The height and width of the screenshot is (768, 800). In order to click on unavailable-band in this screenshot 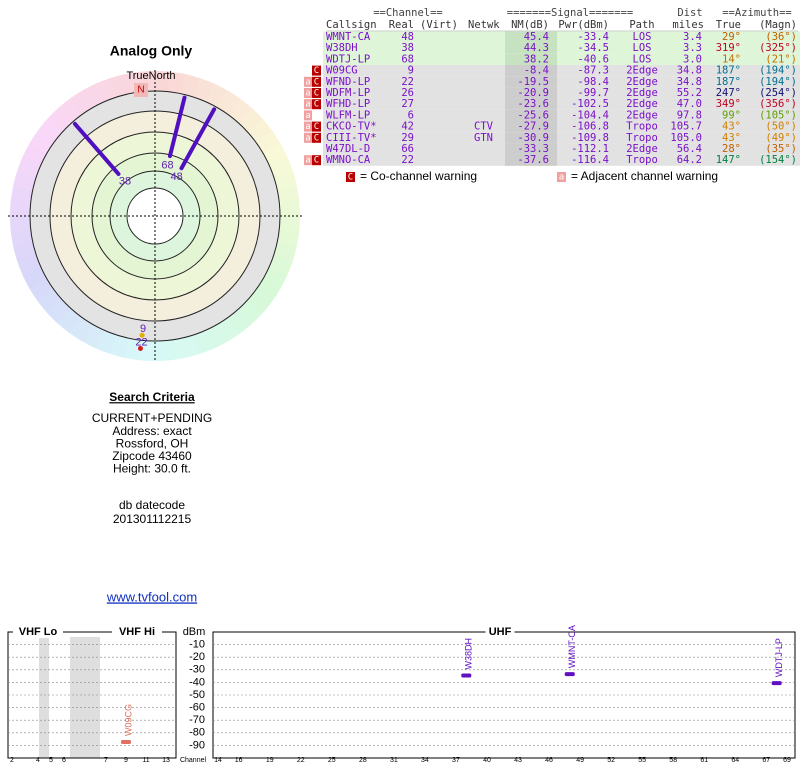, I will do `click(85, 697)`.